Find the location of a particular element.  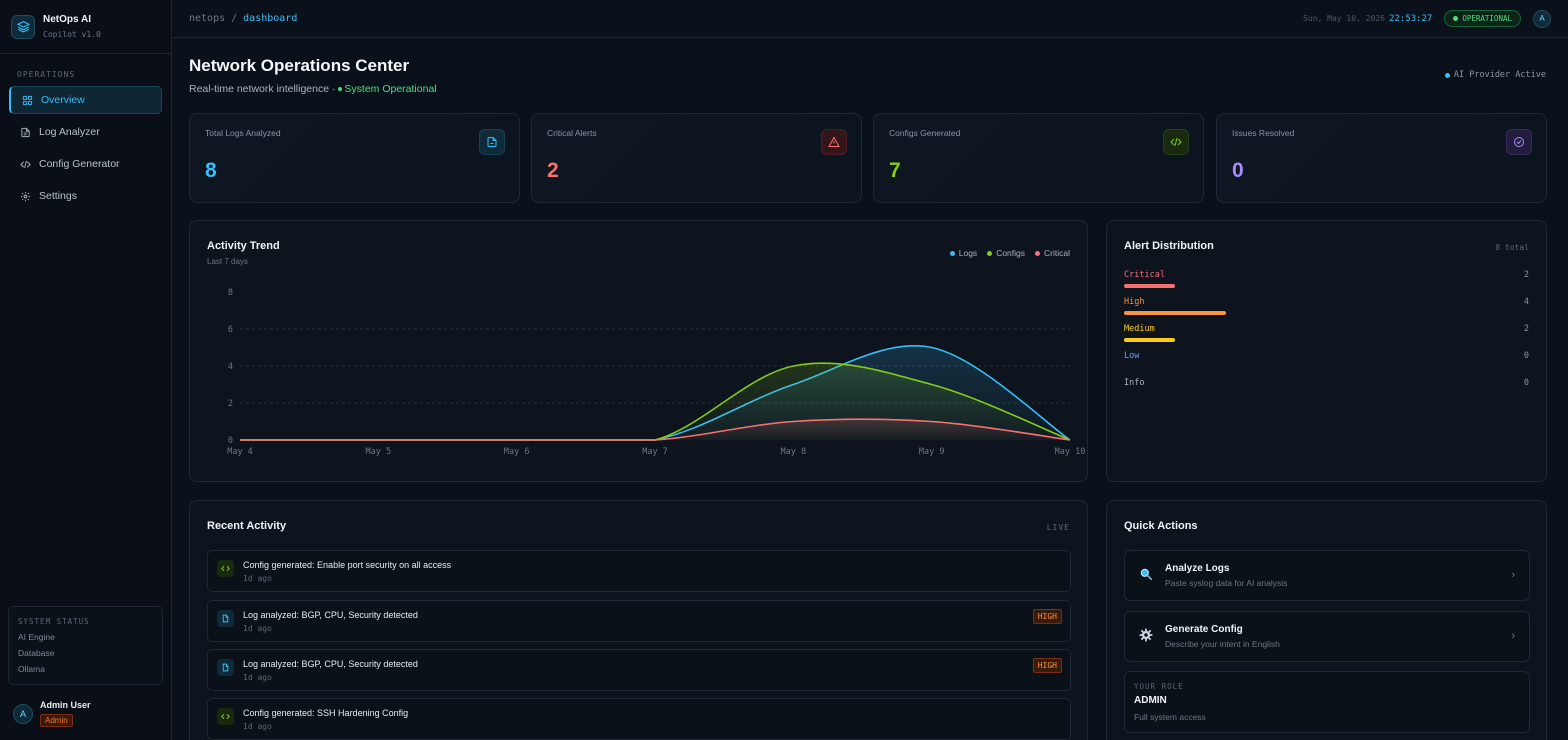

stat-label: Critical Alerts is located at coordinates (572, 133).